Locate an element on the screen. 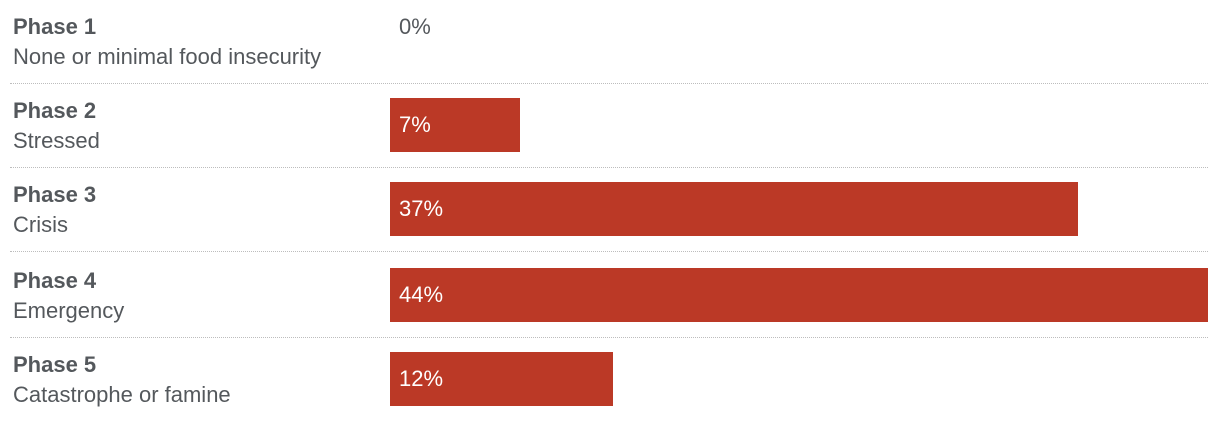 The height and width of the screenshot is (422, 1220). bar-value-label: 7% is located at coordinates (415, 124).